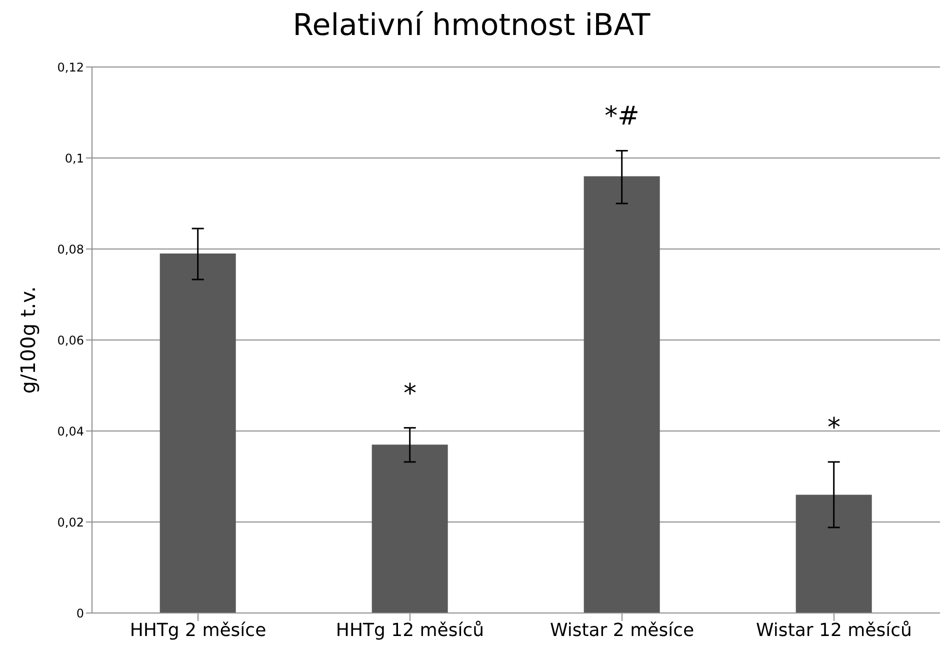  I want to click on chart-title: Relativní hmotnost iBAT, so click(472, 25).